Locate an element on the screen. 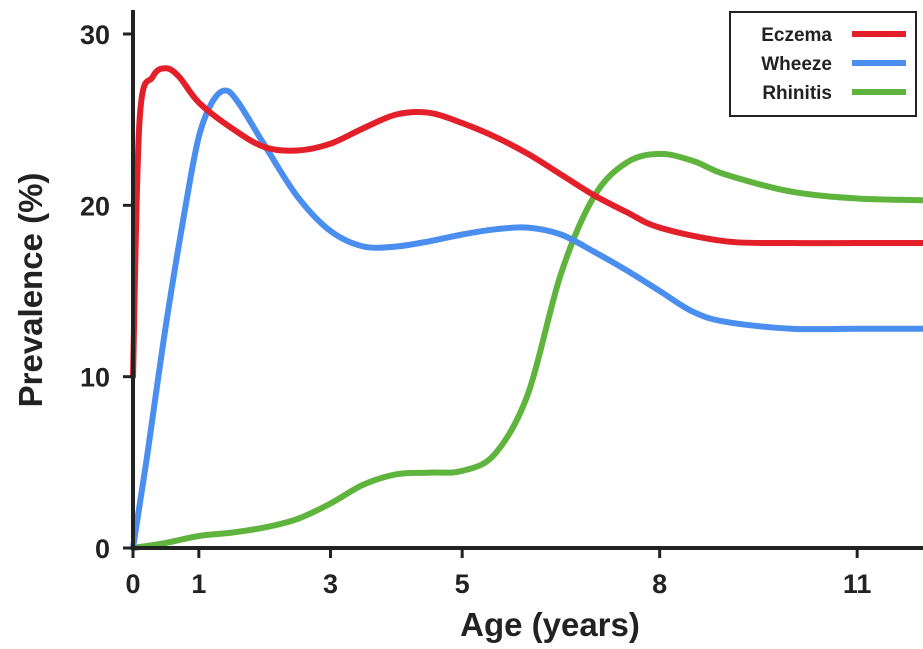  x-tick-label: 11 is located at coordinates (857, 584).